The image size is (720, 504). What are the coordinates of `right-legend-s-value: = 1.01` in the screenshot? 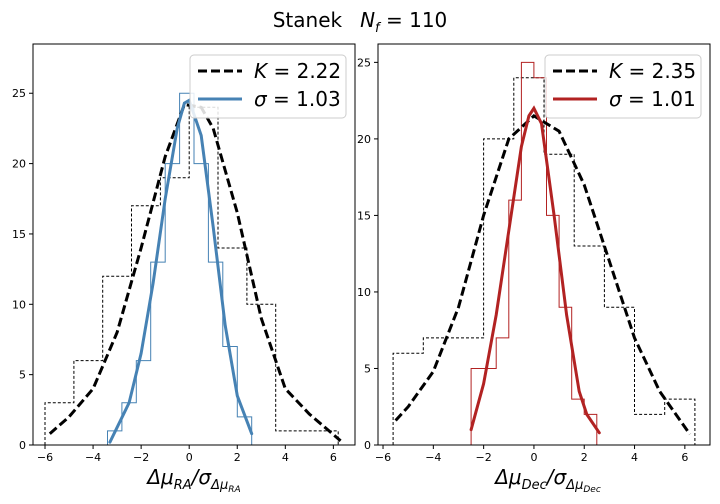 It's located at (659, 99).